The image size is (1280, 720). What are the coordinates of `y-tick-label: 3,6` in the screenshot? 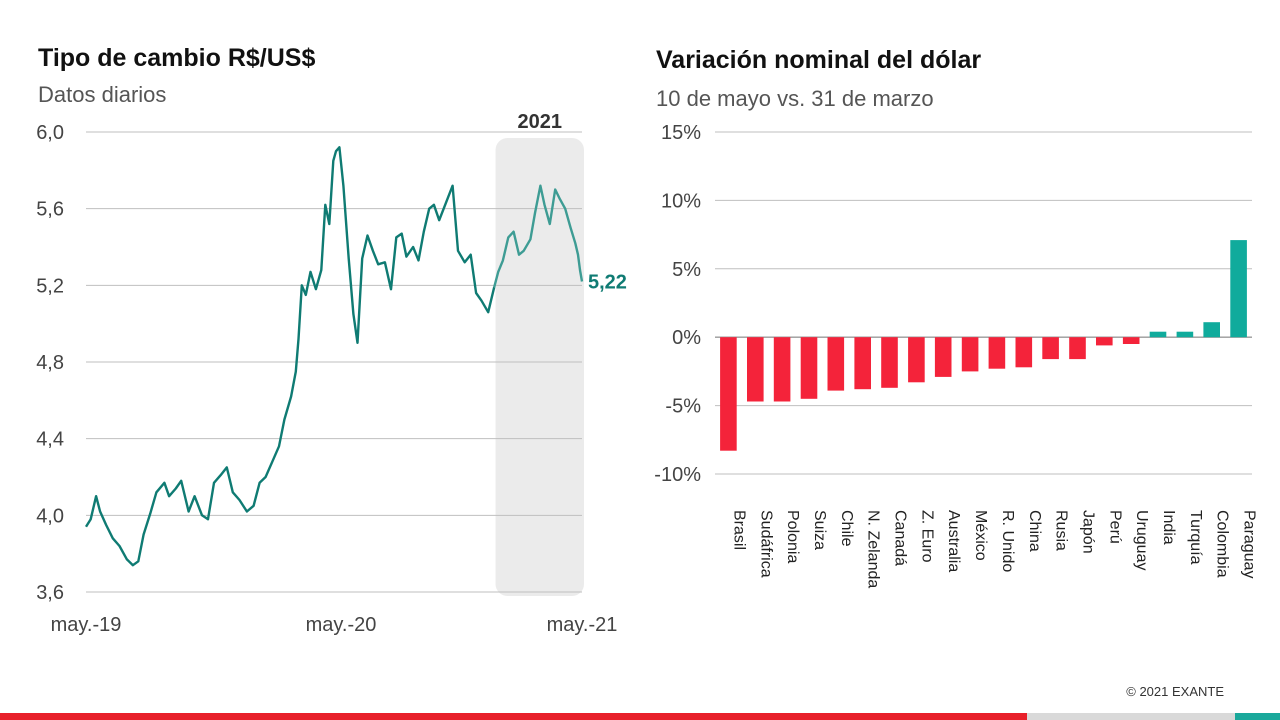 It's located at (50, 593).